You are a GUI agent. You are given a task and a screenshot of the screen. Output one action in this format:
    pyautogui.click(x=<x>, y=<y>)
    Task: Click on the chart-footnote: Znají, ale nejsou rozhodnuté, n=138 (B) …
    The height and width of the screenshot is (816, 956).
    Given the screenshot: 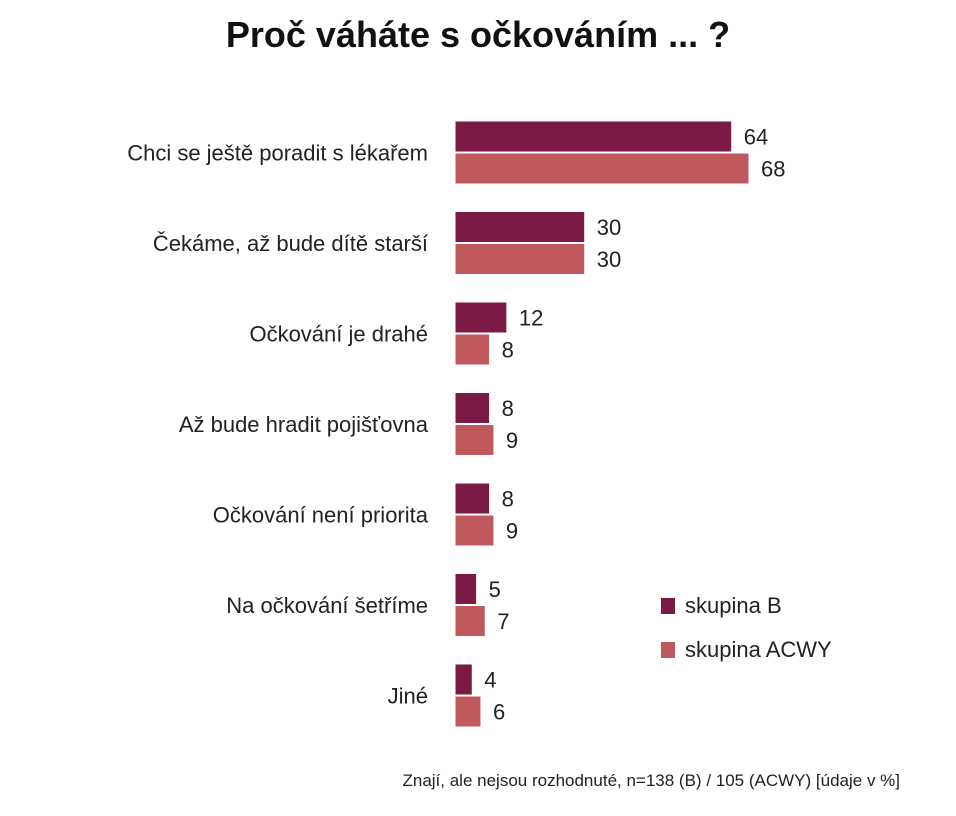 What is the action you would take?
    pyautogui.click(x=651, y=780)
    